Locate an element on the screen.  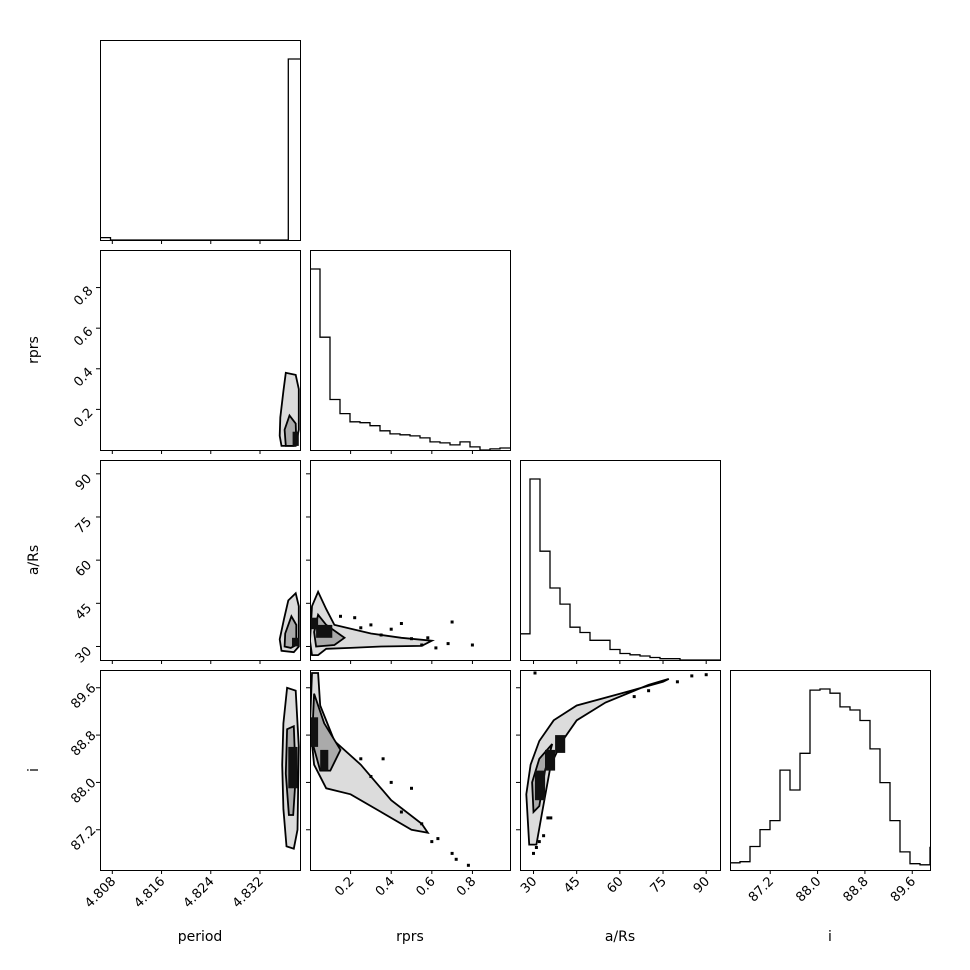
x-tick-label-period: 4.824 is located at coordinates (199, 892).